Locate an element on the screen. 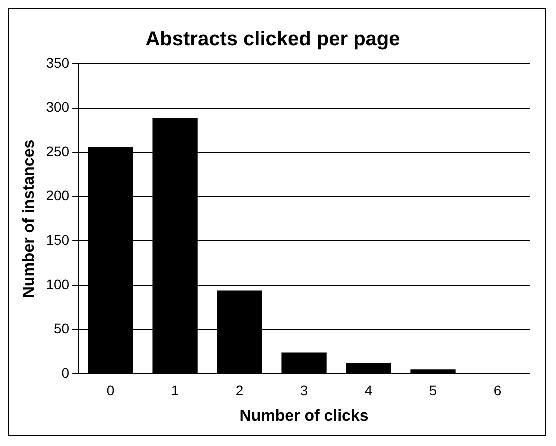 Image resolution: width=556 pixels, height=446 pixels. x-tick-label: 5 is located at coordinates (433, 390).